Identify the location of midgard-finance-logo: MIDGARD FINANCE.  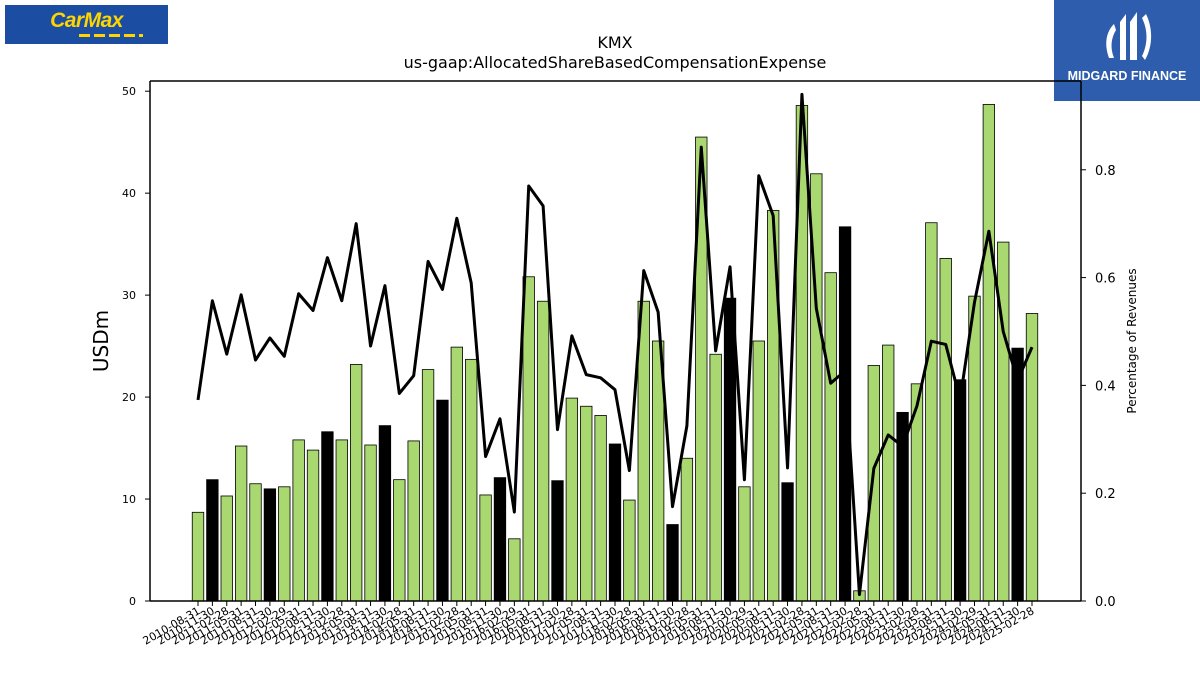
(1127, 50).